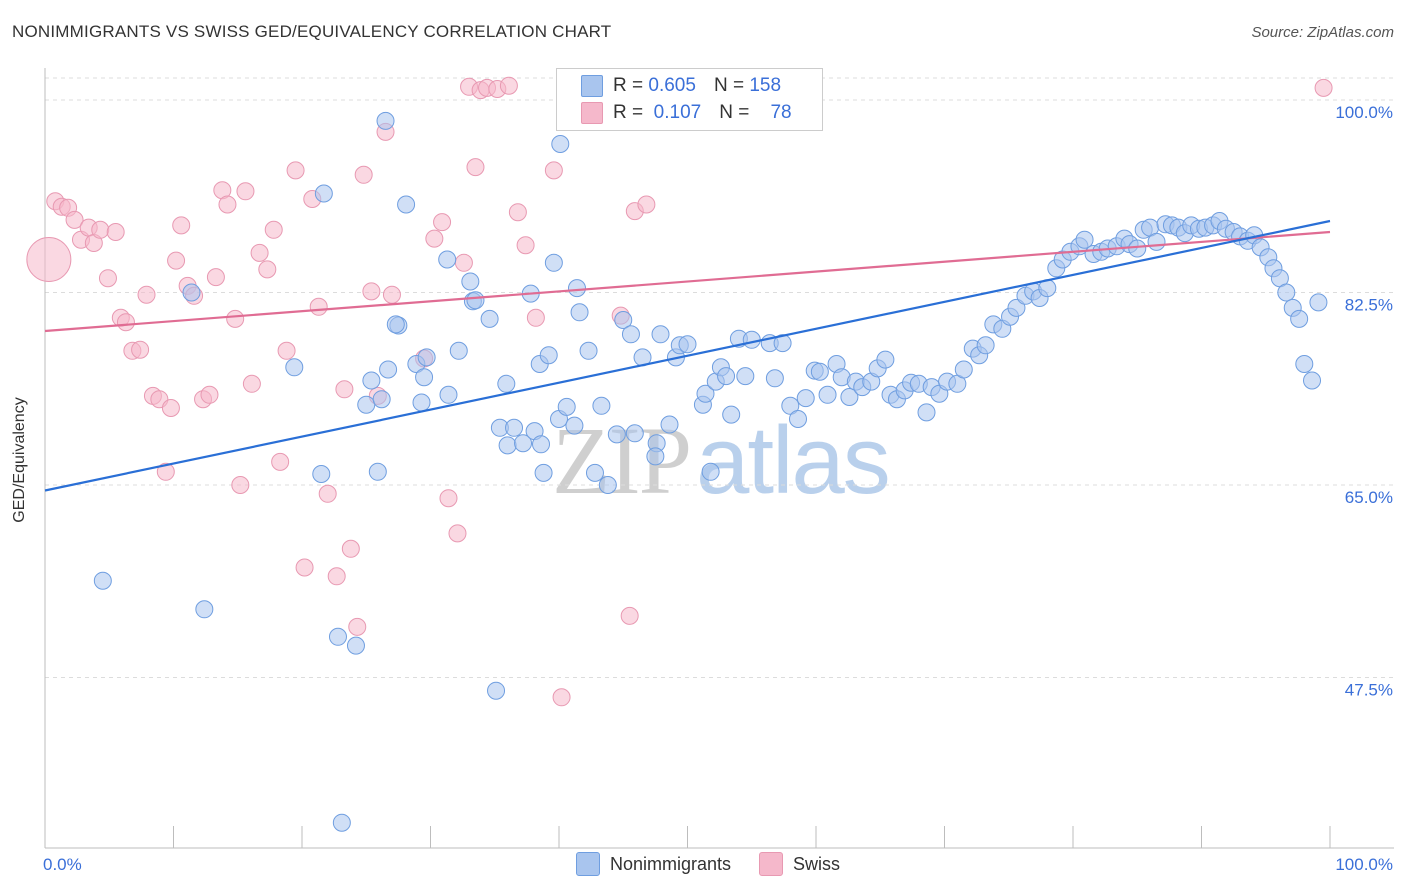 Image resolution: width=1406 pixels, height=892 pixels. I want to click on series-legend: Nonimmigrants Swiss, so click(722, 864).